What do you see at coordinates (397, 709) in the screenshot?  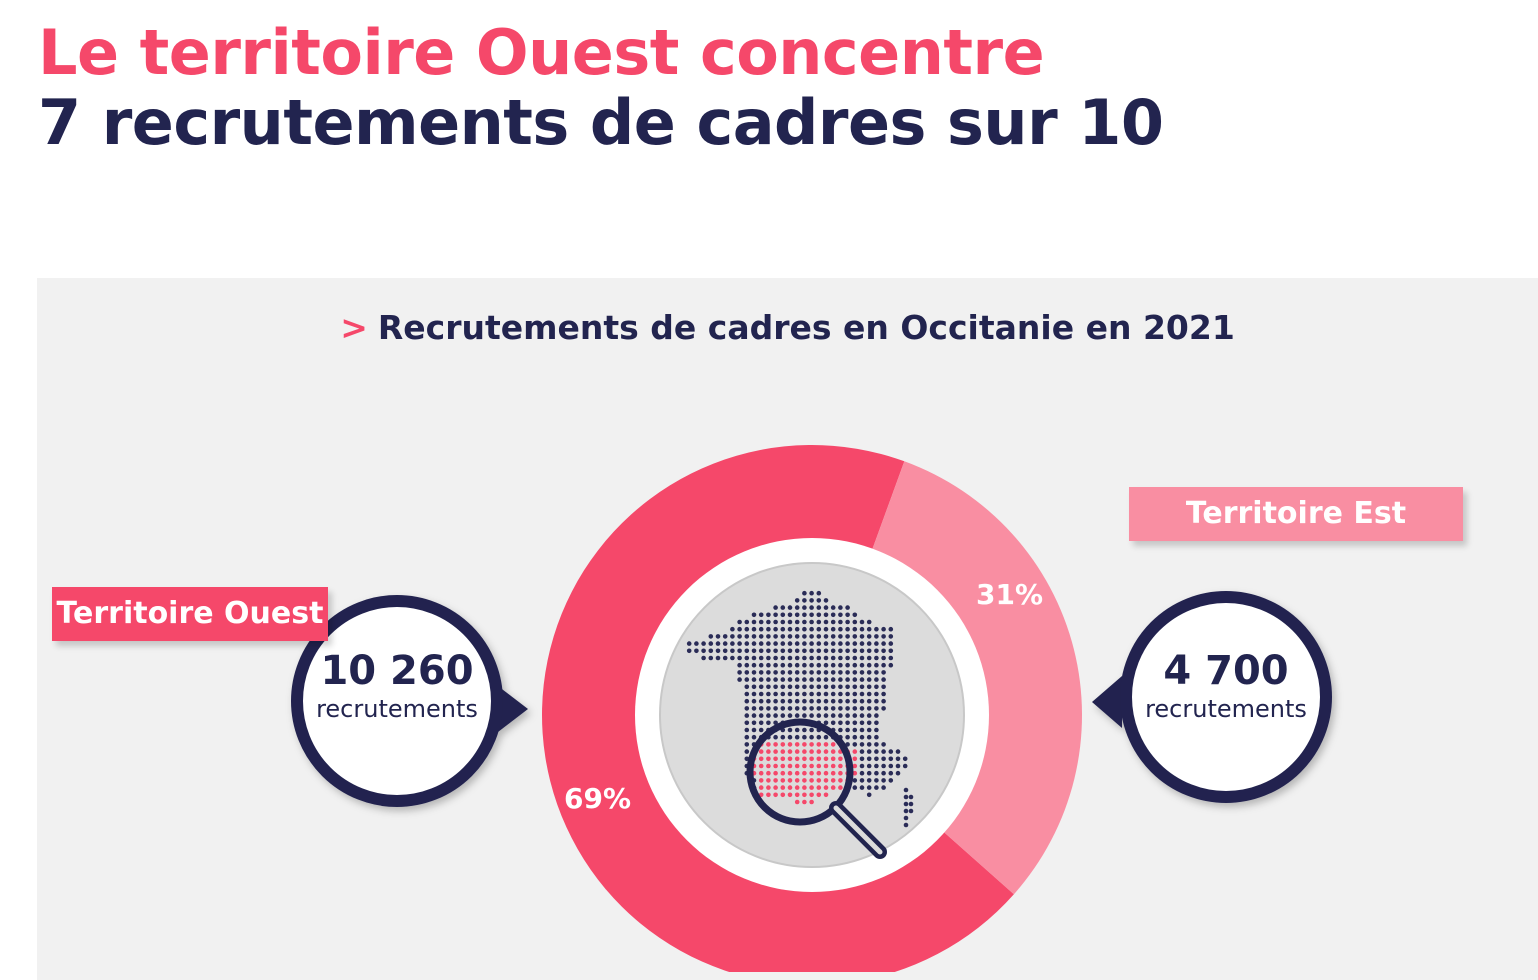 I see `ouest-count-label: recrutements` at bounding box center [397, 709].